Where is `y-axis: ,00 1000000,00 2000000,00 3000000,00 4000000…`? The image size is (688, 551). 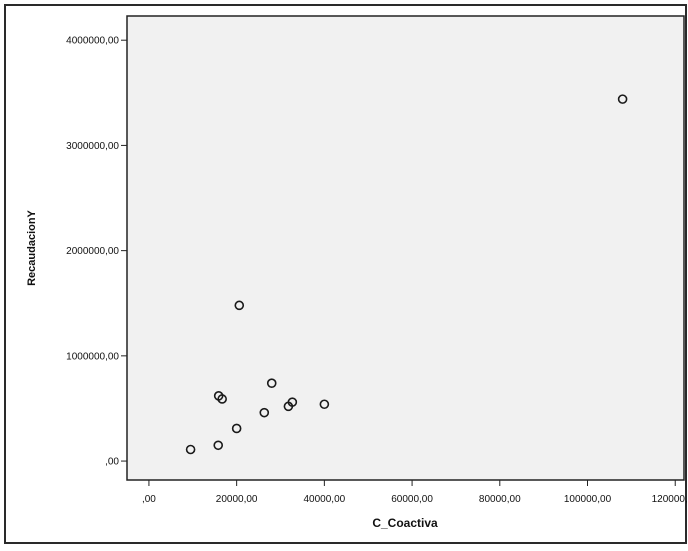
y-axis: ,00 1000000,00 2000000,00 3000000,00 4000000… is located at coordinates (96, 252).